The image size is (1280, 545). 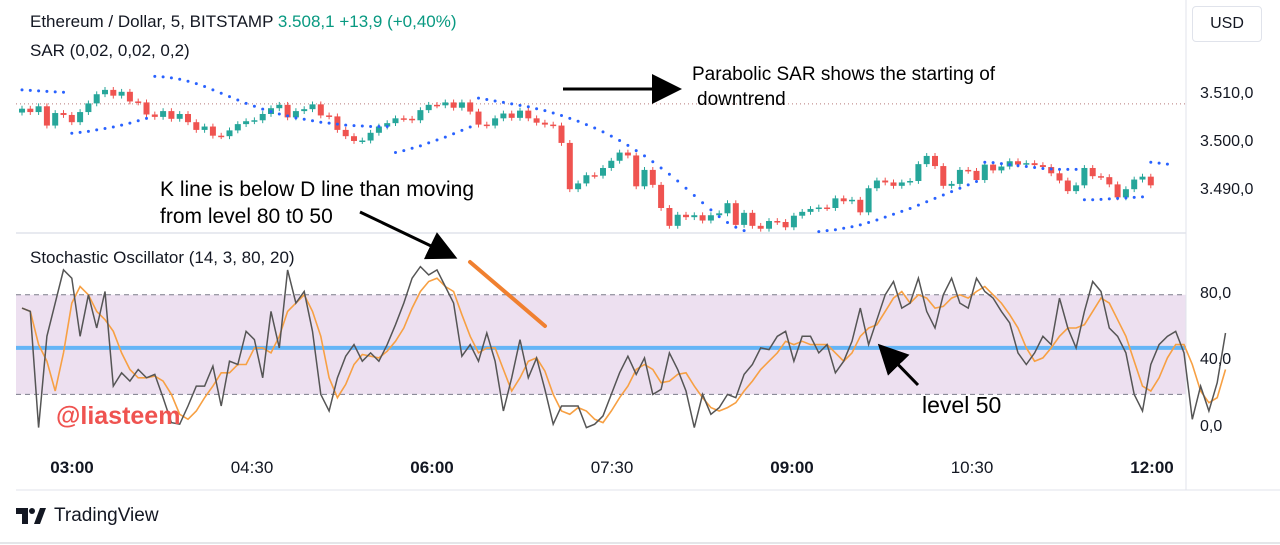 I want to click on time-tick-label: 04:30, so click(x=252, y=467).